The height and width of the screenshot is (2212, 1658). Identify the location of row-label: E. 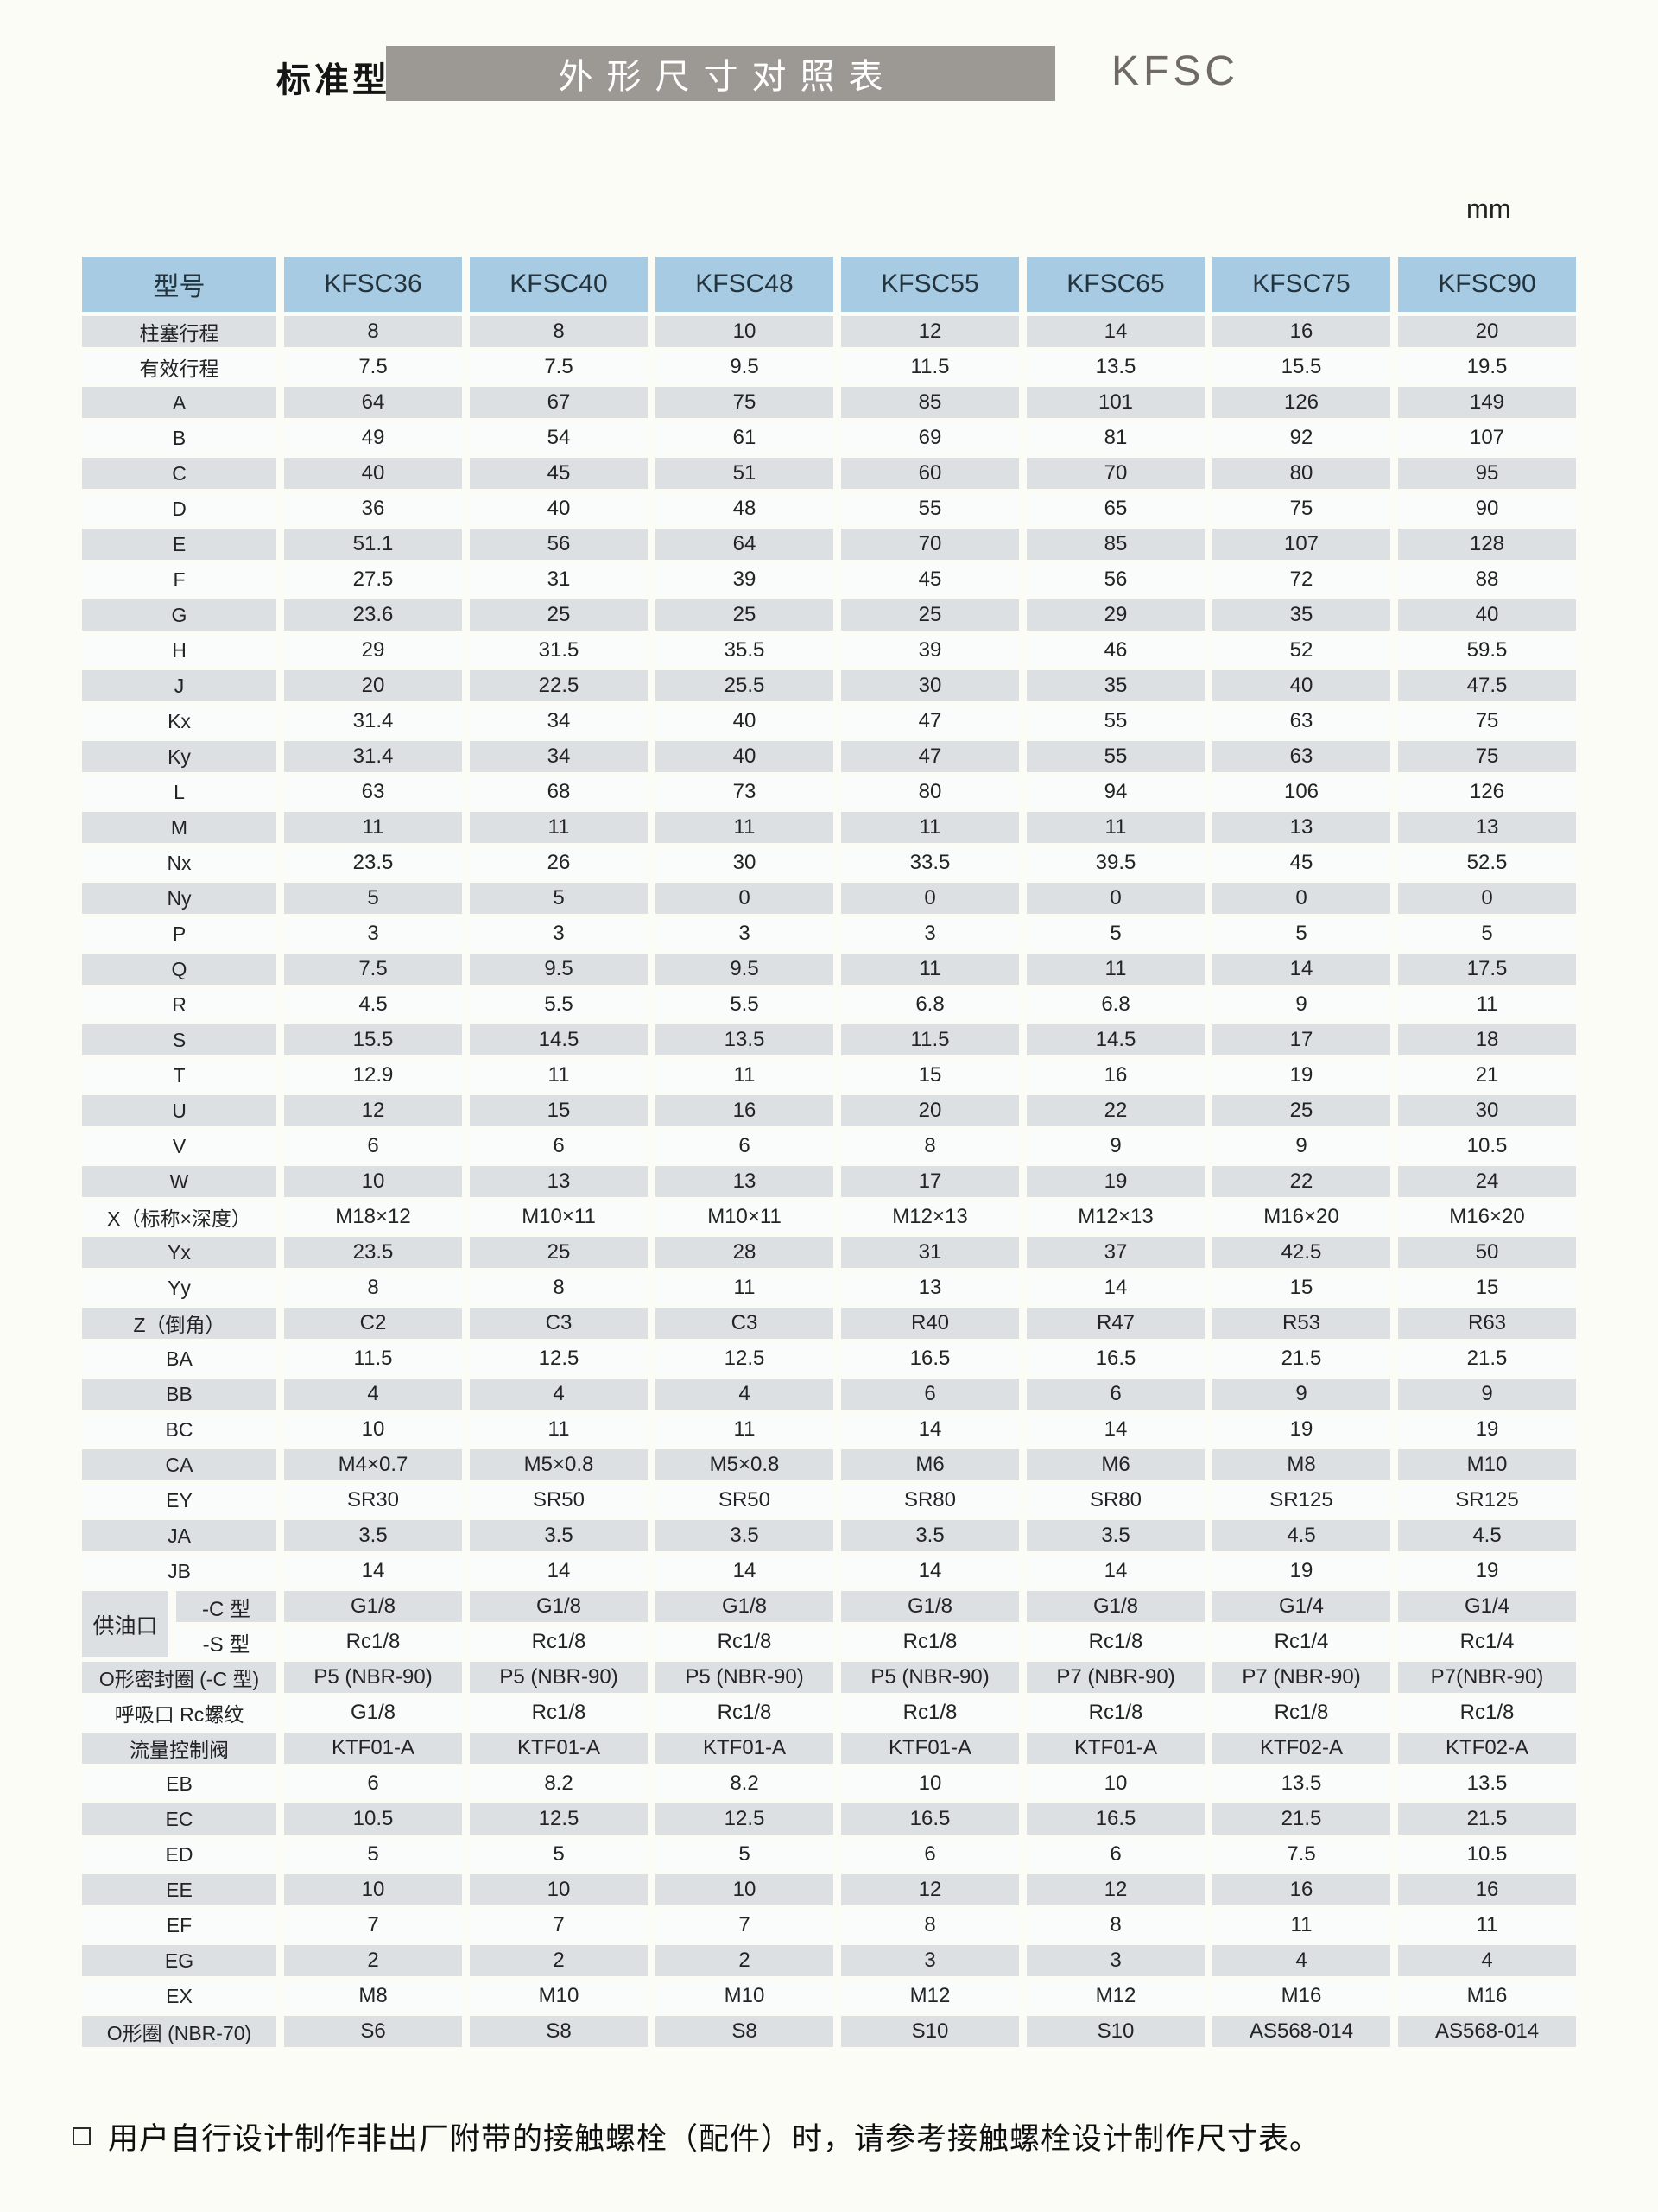
(179, 544).